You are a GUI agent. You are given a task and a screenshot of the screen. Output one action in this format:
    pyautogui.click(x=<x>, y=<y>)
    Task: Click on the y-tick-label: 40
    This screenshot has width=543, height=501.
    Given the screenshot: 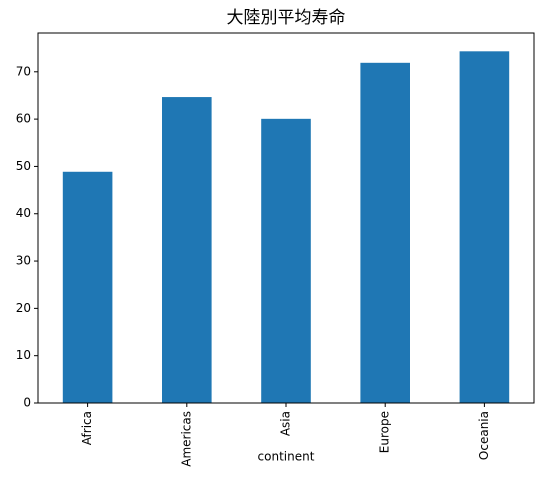 What is the action you would take?
    pyautogui.click(x=23, y=213)
    